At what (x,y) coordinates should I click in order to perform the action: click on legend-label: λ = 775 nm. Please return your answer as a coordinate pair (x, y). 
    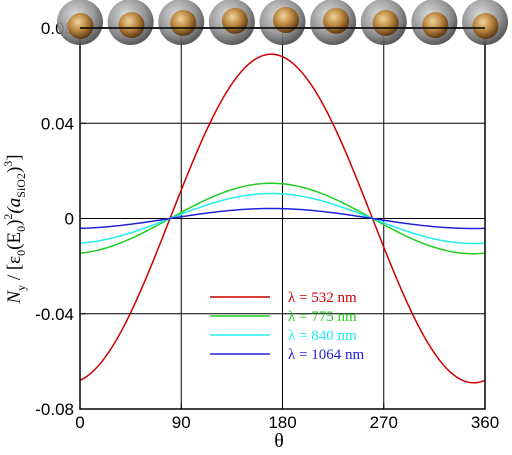
    Looking at the image, I should click on (322, 317).